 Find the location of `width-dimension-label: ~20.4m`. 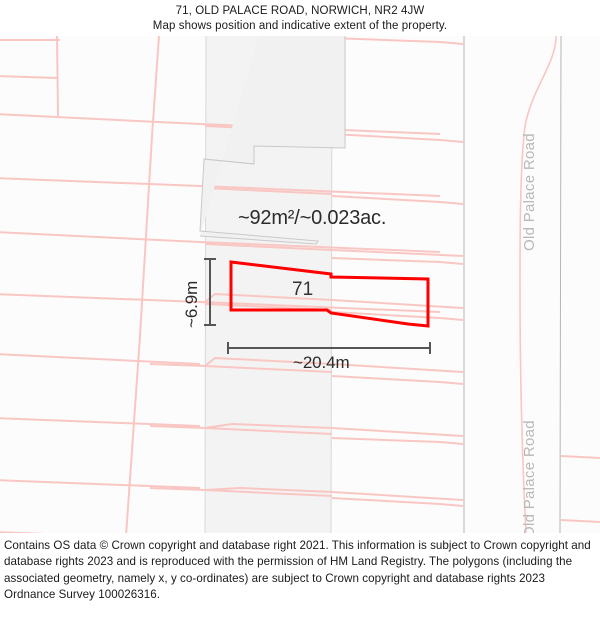

width-dimension-label: ~20.4m is located at coordinates (321, 362).